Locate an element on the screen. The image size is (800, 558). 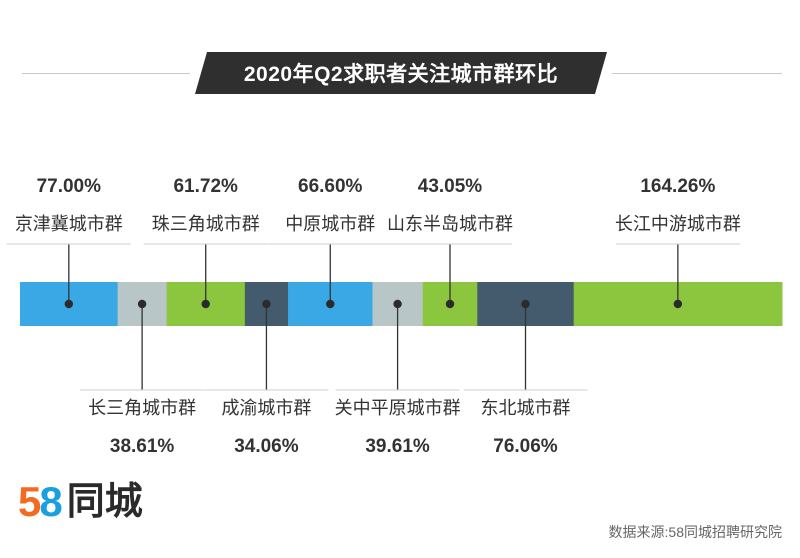
value-label-0: 77.00% is located at coordinates (69, 186).